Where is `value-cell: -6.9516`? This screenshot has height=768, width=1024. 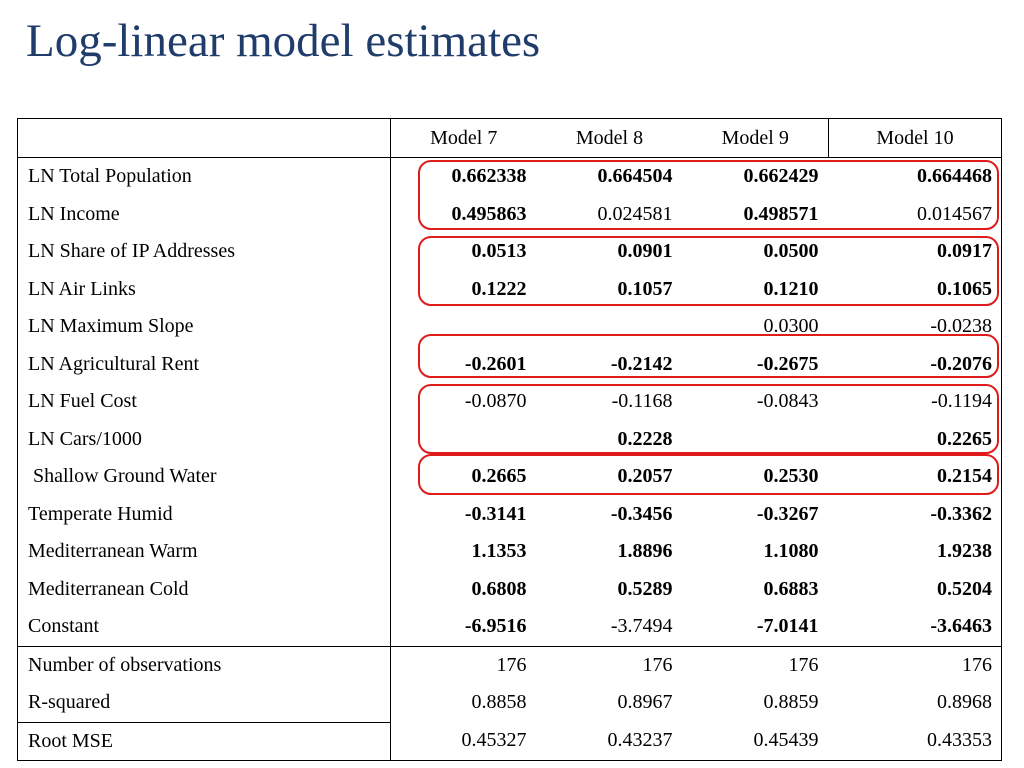
value-cell: -6.9516 is located at coordinates (495, 626).